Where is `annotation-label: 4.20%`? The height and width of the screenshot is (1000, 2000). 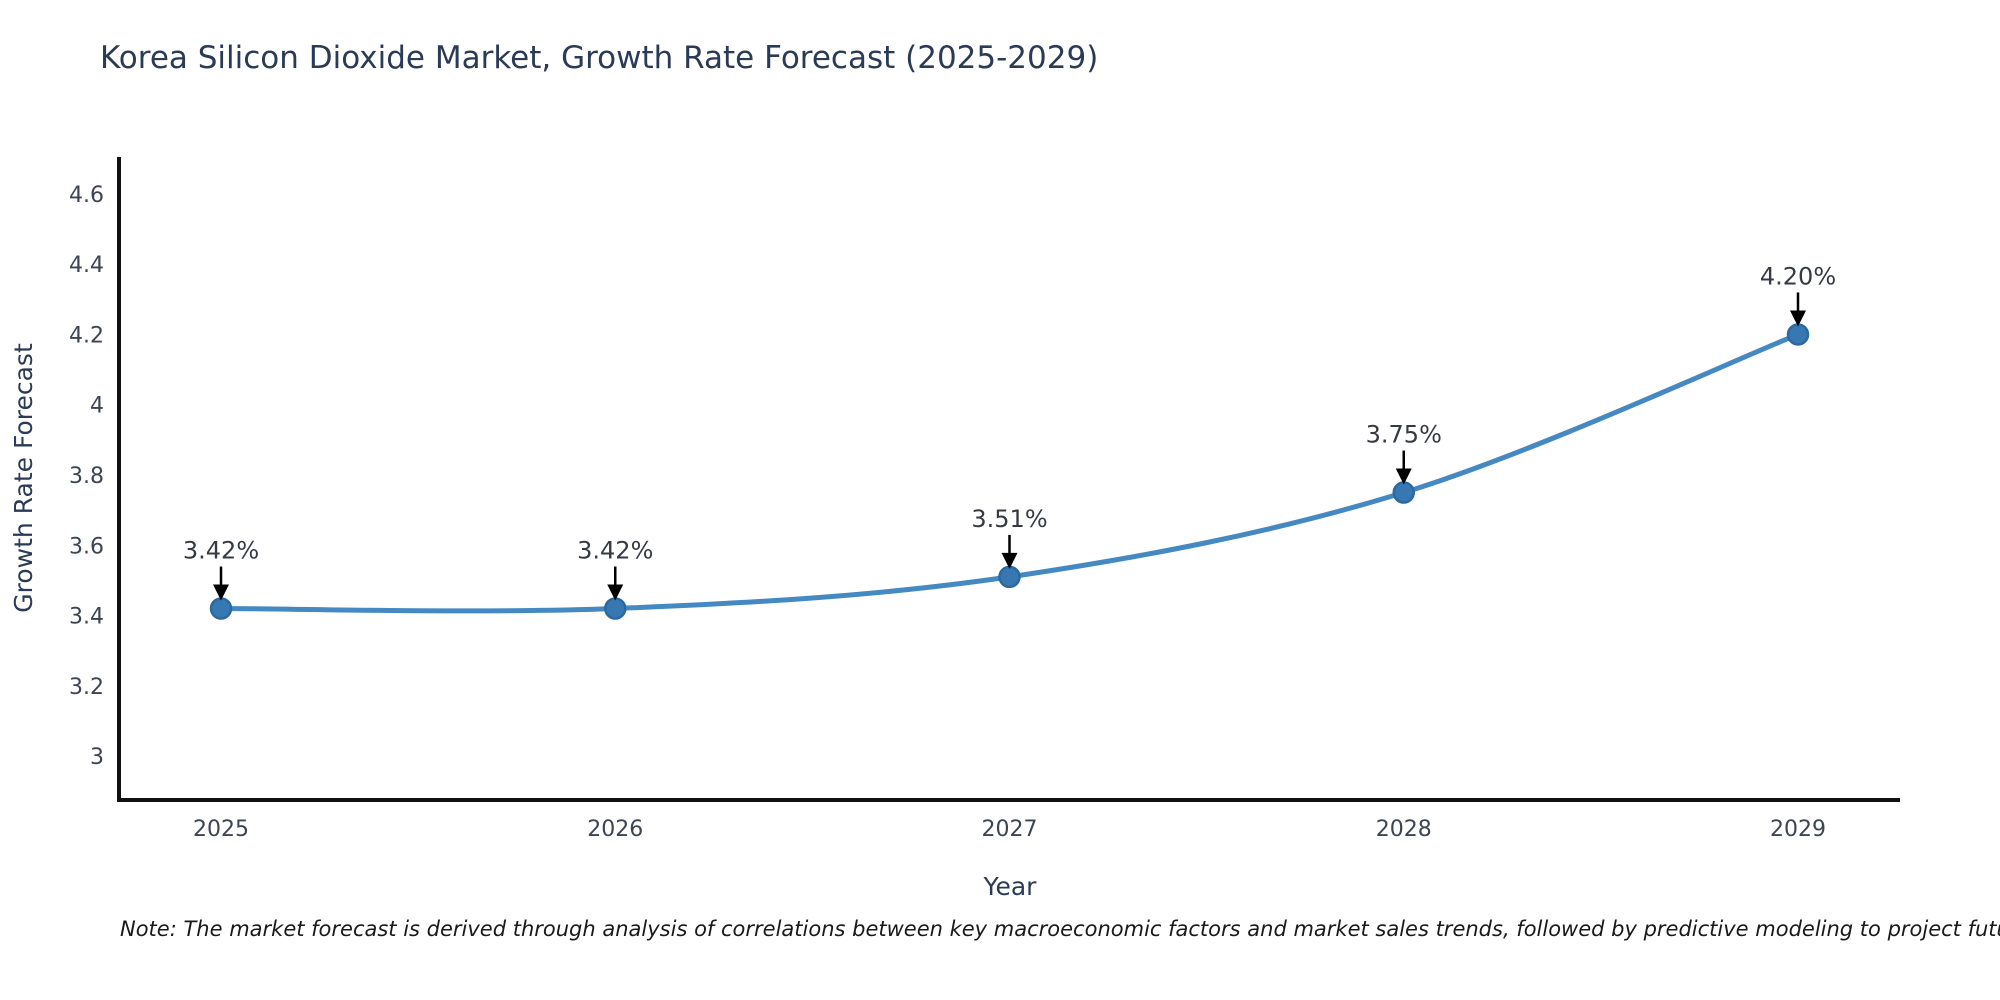
annotation-label: 4.20% is located at coordinates (1798, 276).